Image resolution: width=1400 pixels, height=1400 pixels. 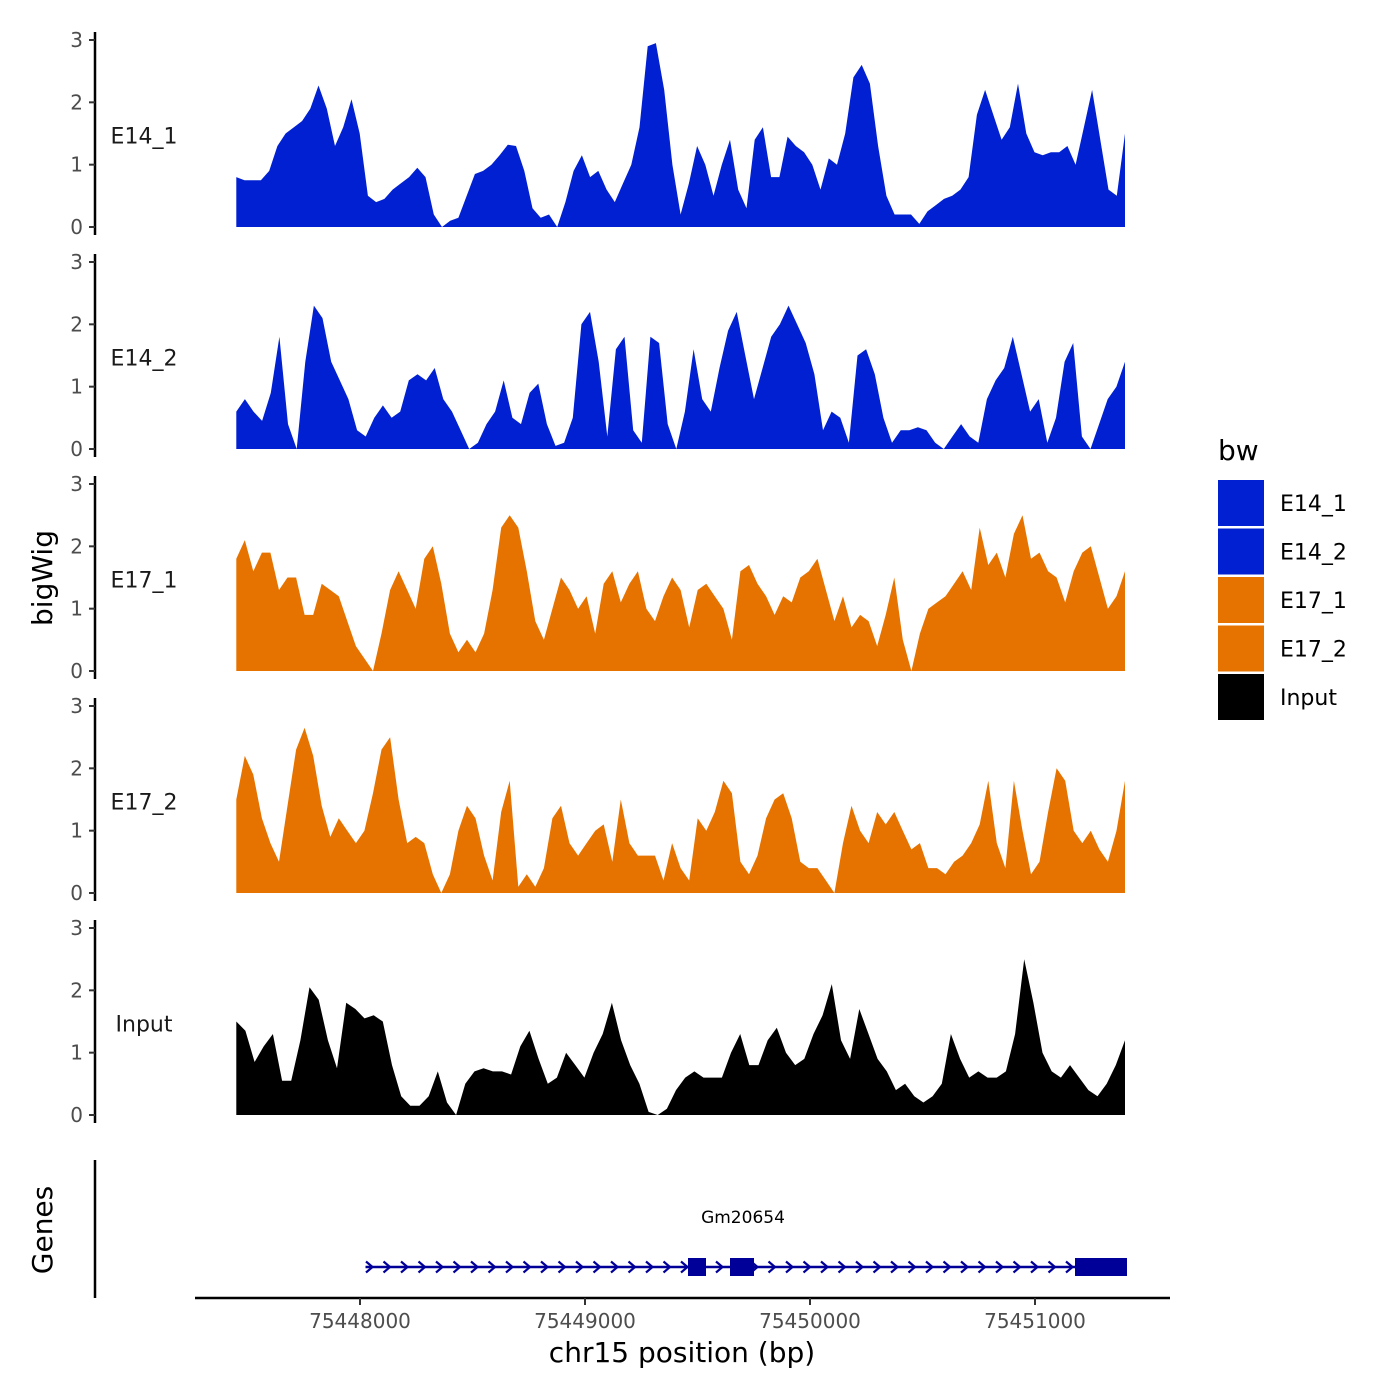 I want to click on y-axis-title: bigWig, so click(x=42, y=578).